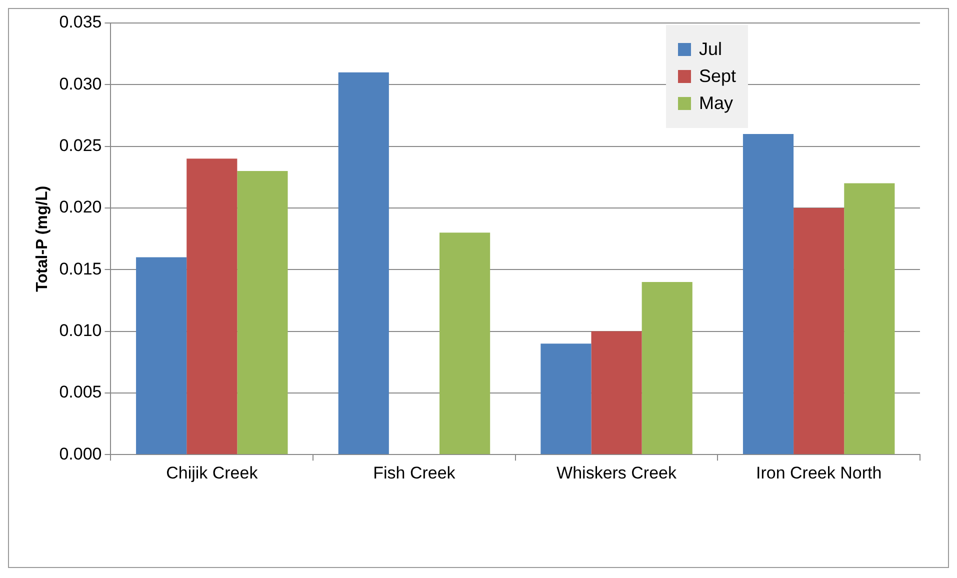 This screenshot has height=578, width=957. What do you see at coordinates (819, 472) in the screenshot?
I see `x-tick-label: Iron Creek North` at bounding box center [819, 472].